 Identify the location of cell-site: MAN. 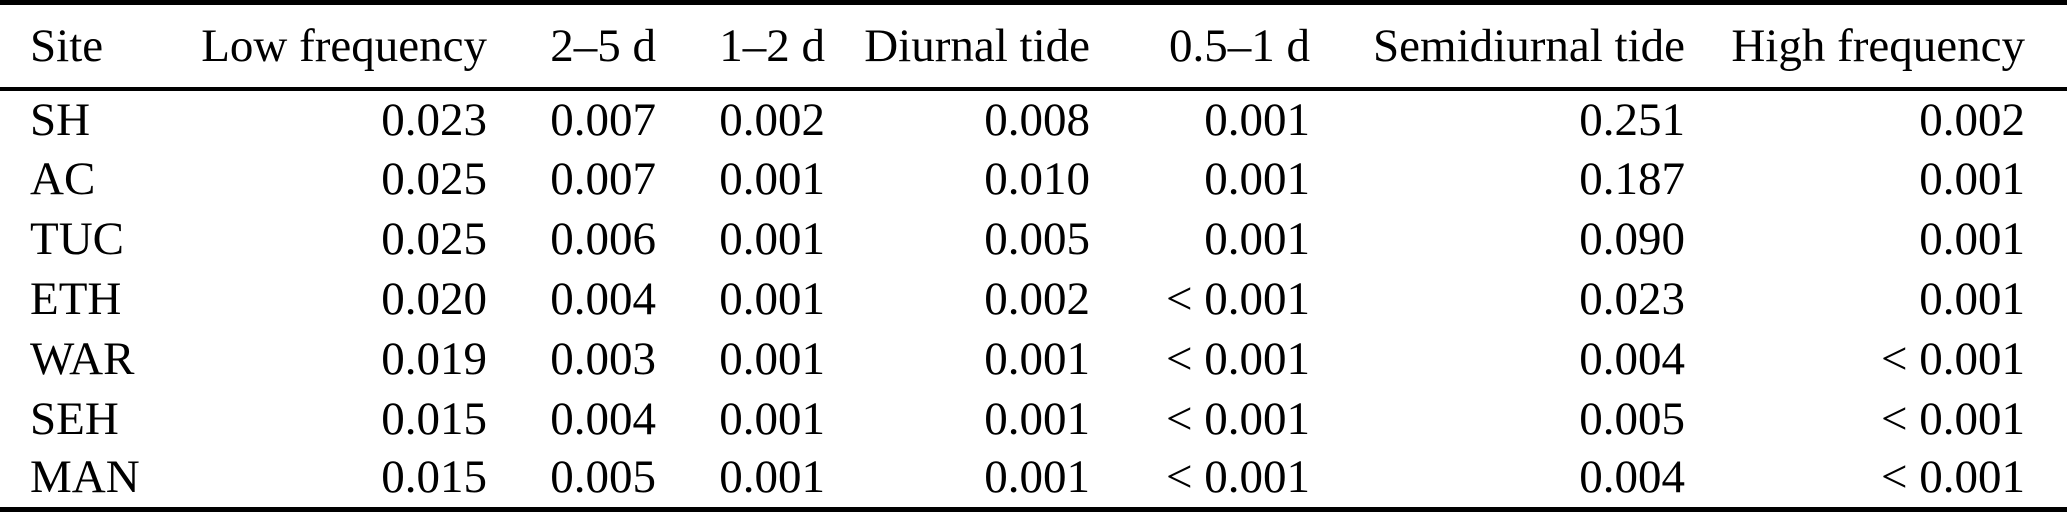
(85, 477).